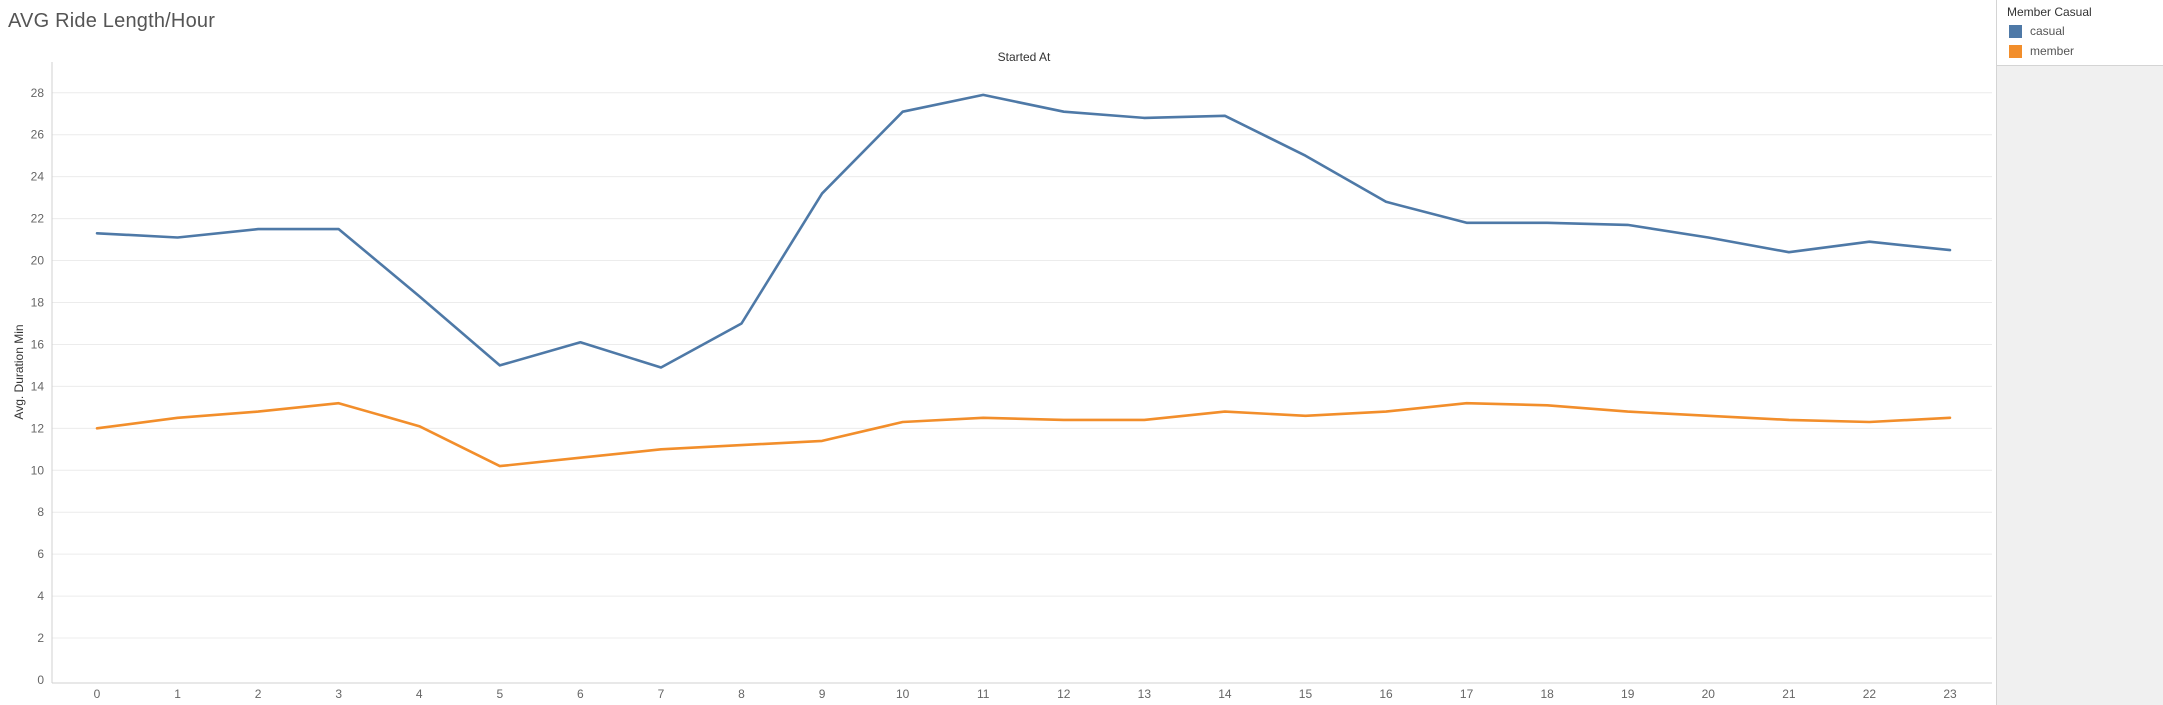 This screenshot has width=2163, height=705. I want to click on x-tick-label: 17, so click(1467, 694).